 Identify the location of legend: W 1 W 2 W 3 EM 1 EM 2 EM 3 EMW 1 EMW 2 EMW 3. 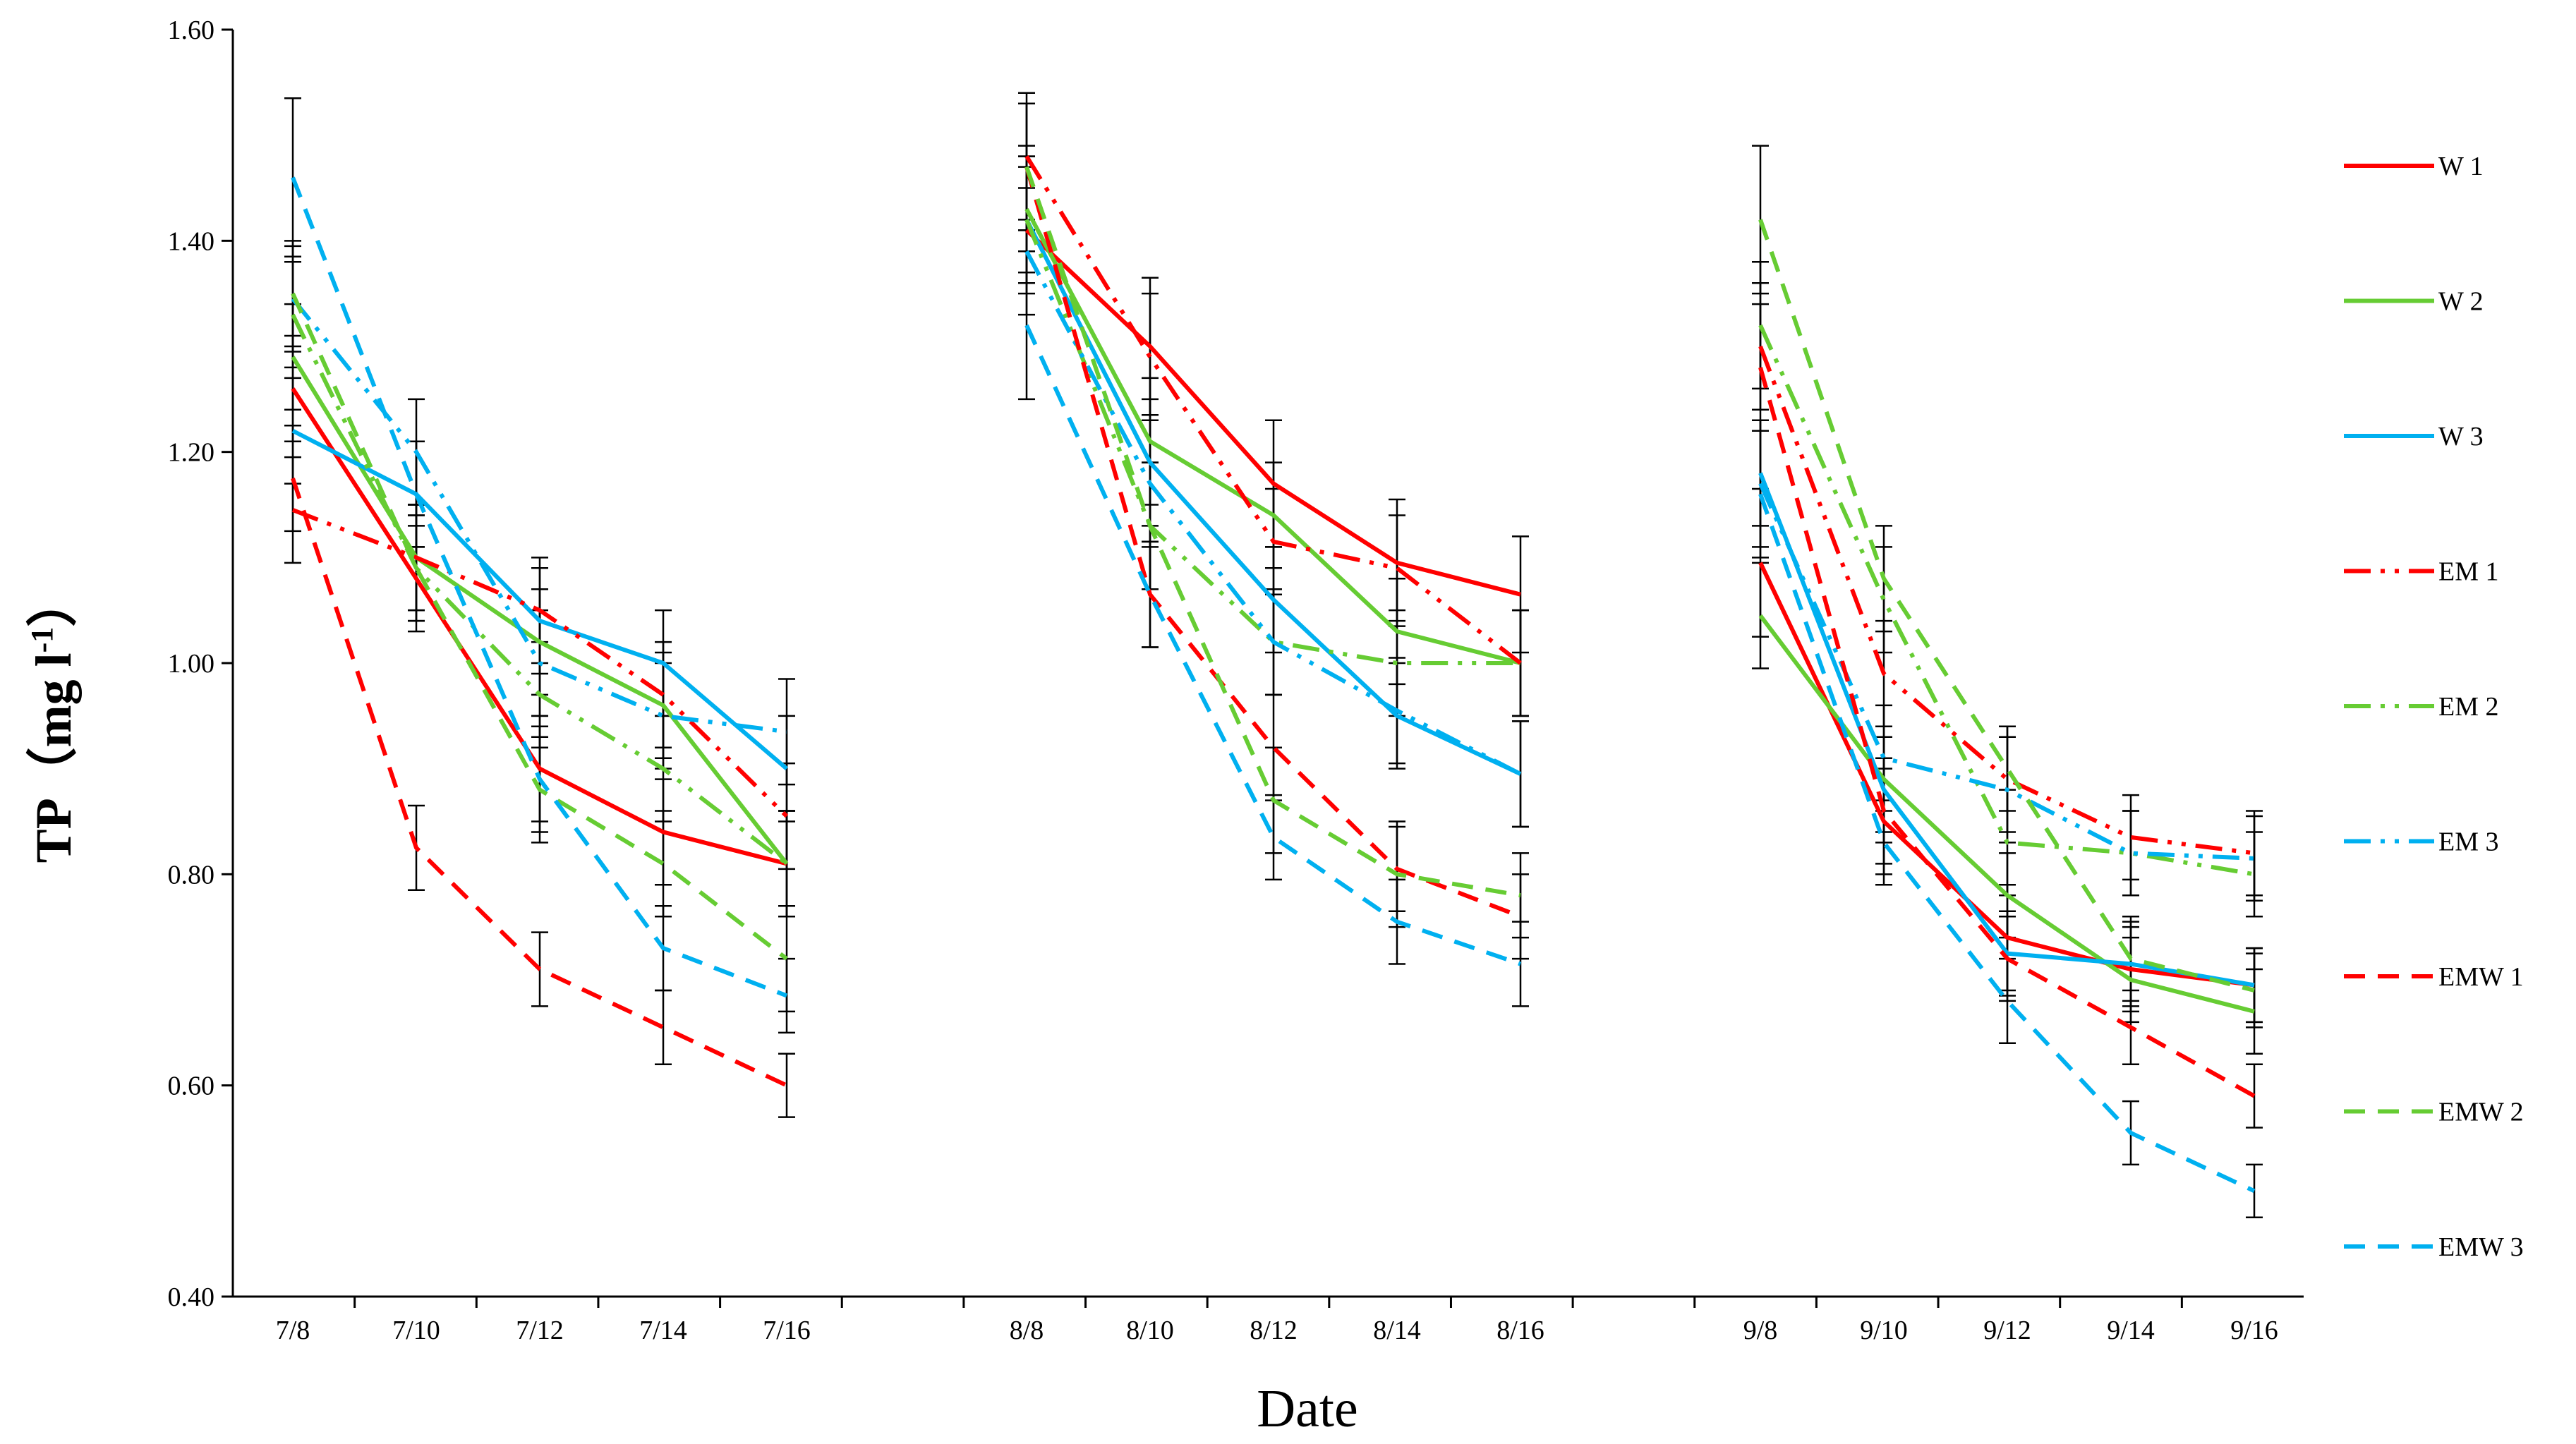
(2434, 707).